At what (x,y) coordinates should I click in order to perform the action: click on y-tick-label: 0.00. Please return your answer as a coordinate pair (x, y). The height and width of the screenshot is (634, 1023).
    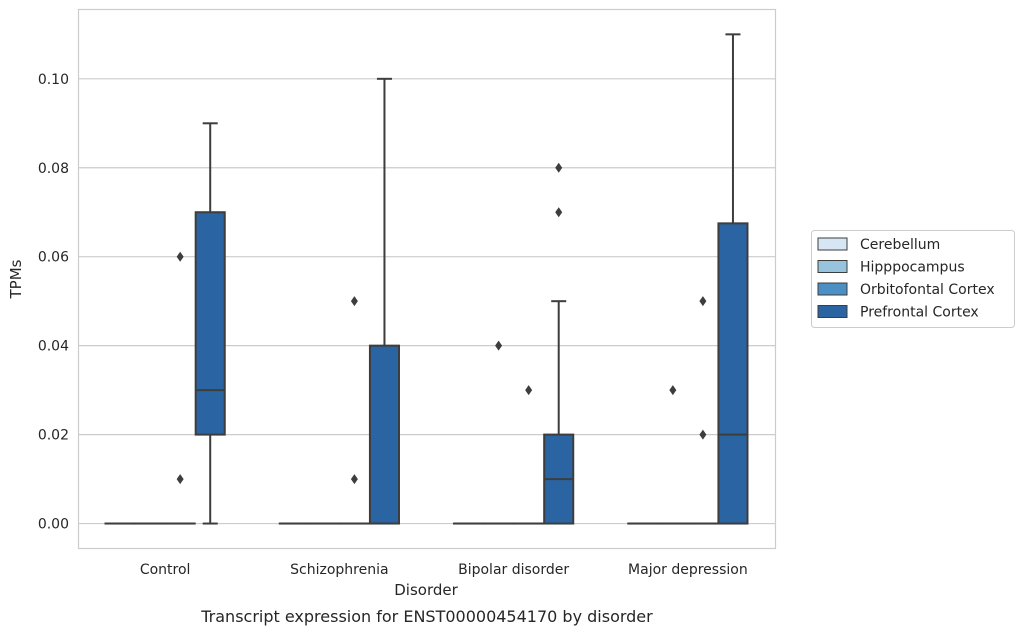
    Looking at the image, I should click on (53, 525).